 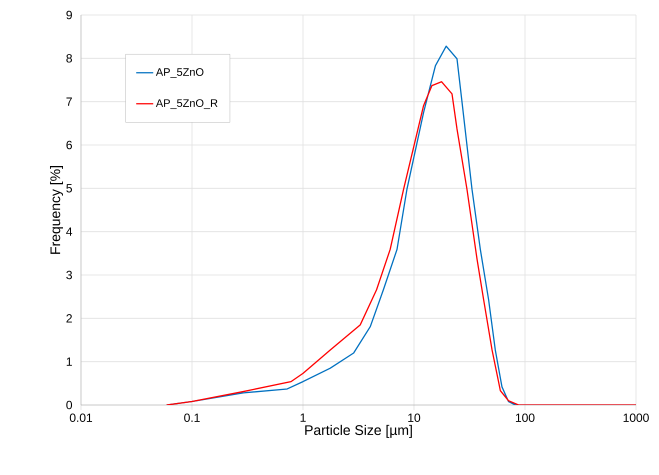 I want to click on y-tick-label: 3, so click(x=69, y=275).